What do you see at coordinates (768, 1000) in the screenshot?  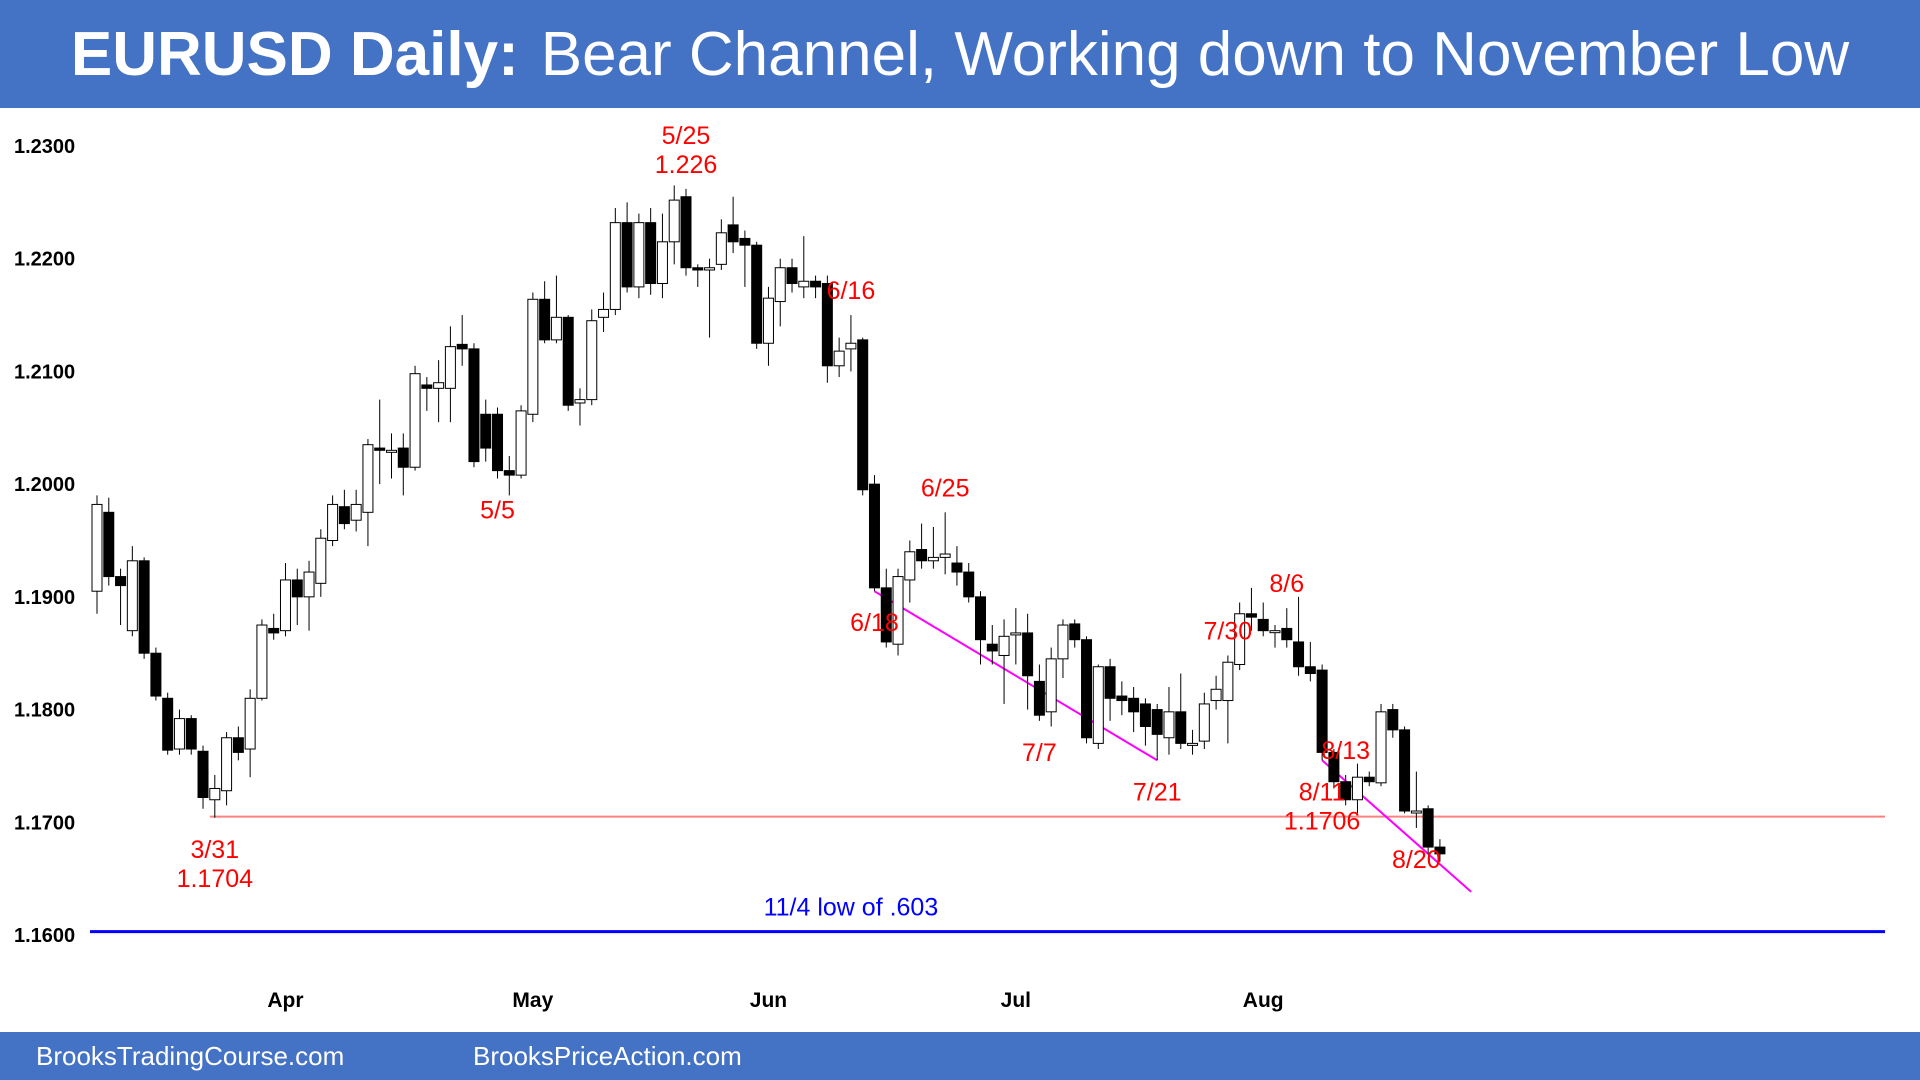 I see `x-tick-label: Jun` at bounding box center [768, 1000].